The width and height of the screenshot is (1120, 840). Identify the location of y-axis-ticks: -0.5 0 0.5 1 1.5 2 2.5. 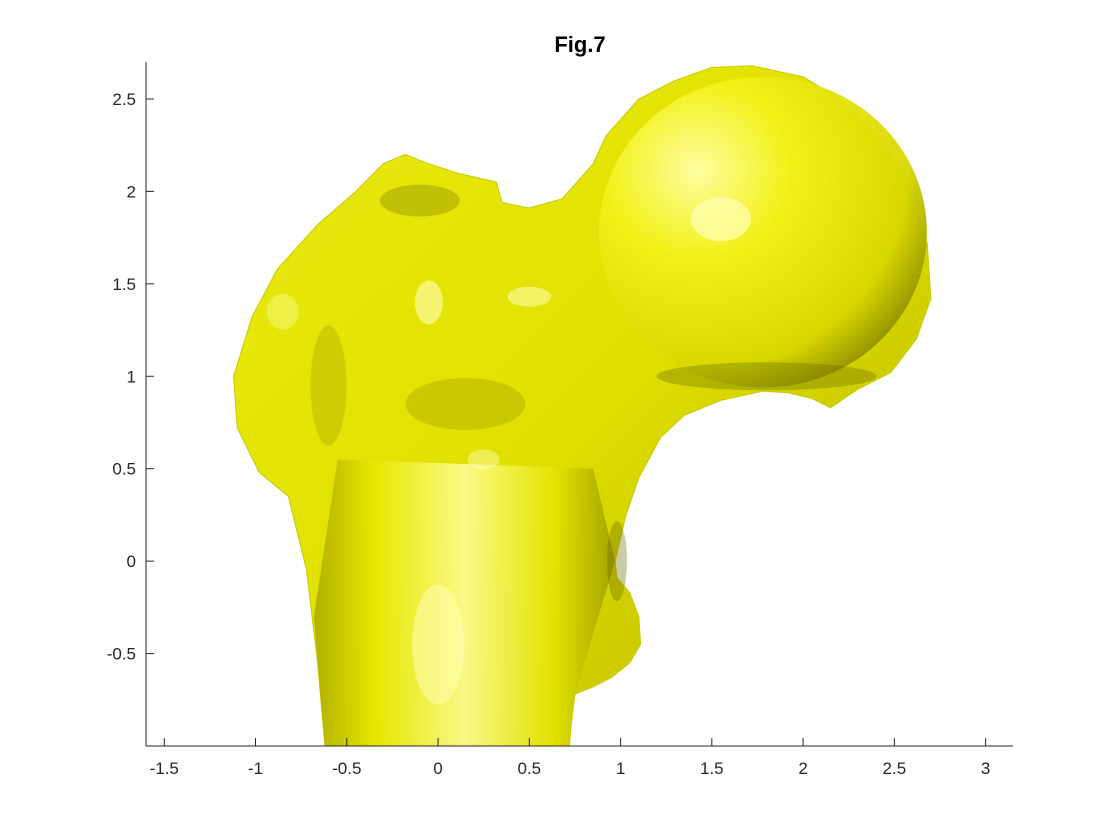
(130, 377).